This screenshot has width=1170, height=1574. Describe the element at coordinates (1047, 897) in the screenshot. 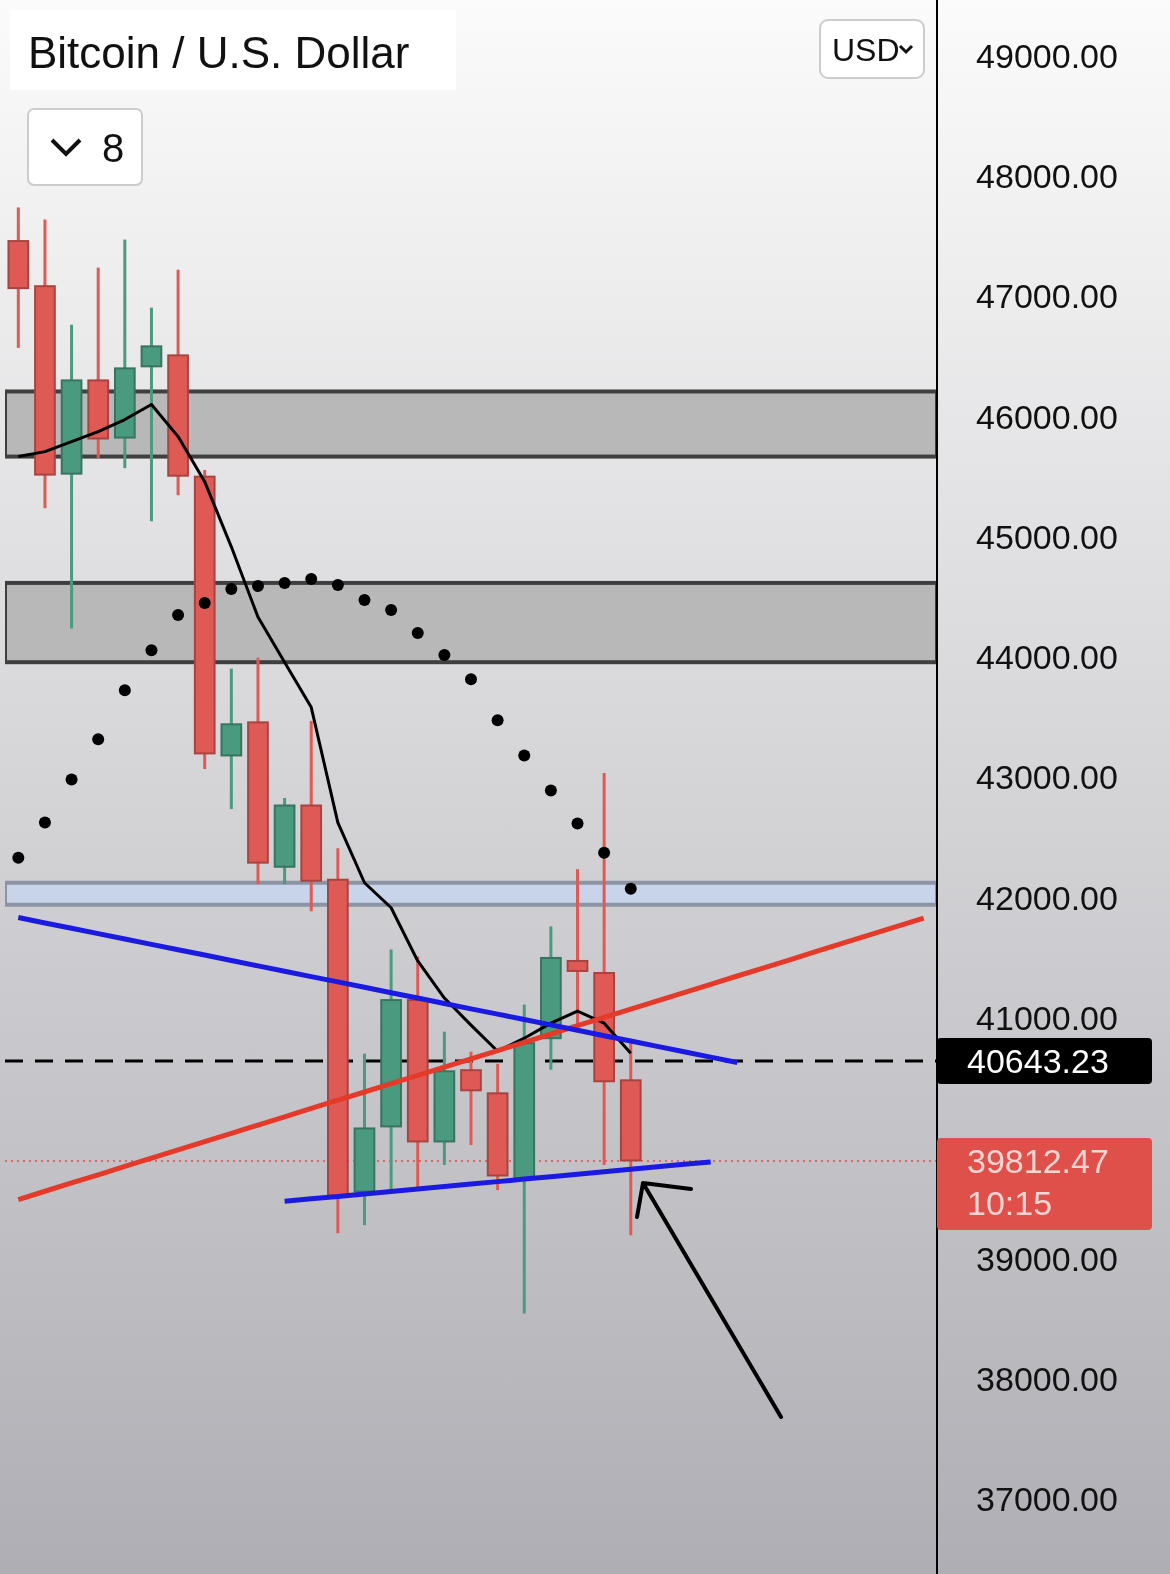

I see `y-tick-label: 42000.00` at that location.